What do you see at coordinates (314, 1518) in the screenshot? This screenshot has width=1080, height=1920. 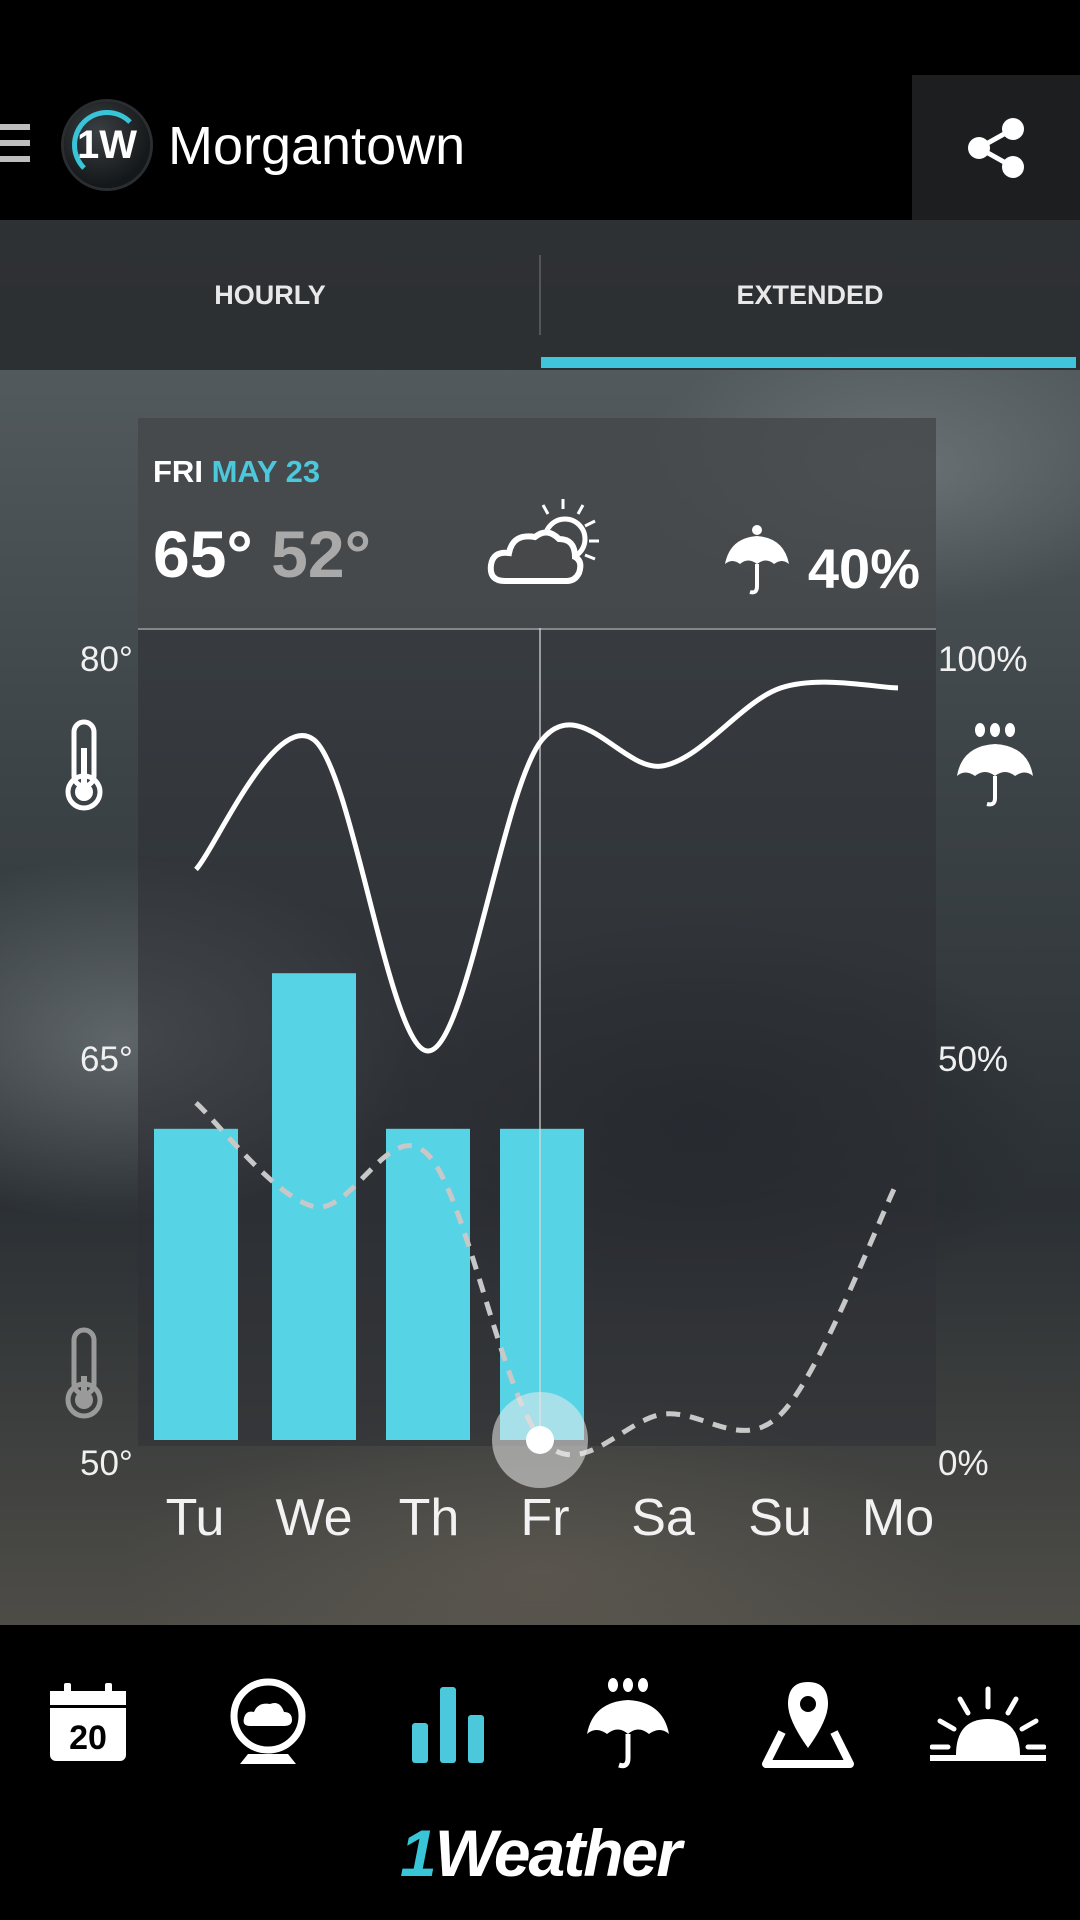 I see `day-label-we: We` at bounding box center [314, 1518].